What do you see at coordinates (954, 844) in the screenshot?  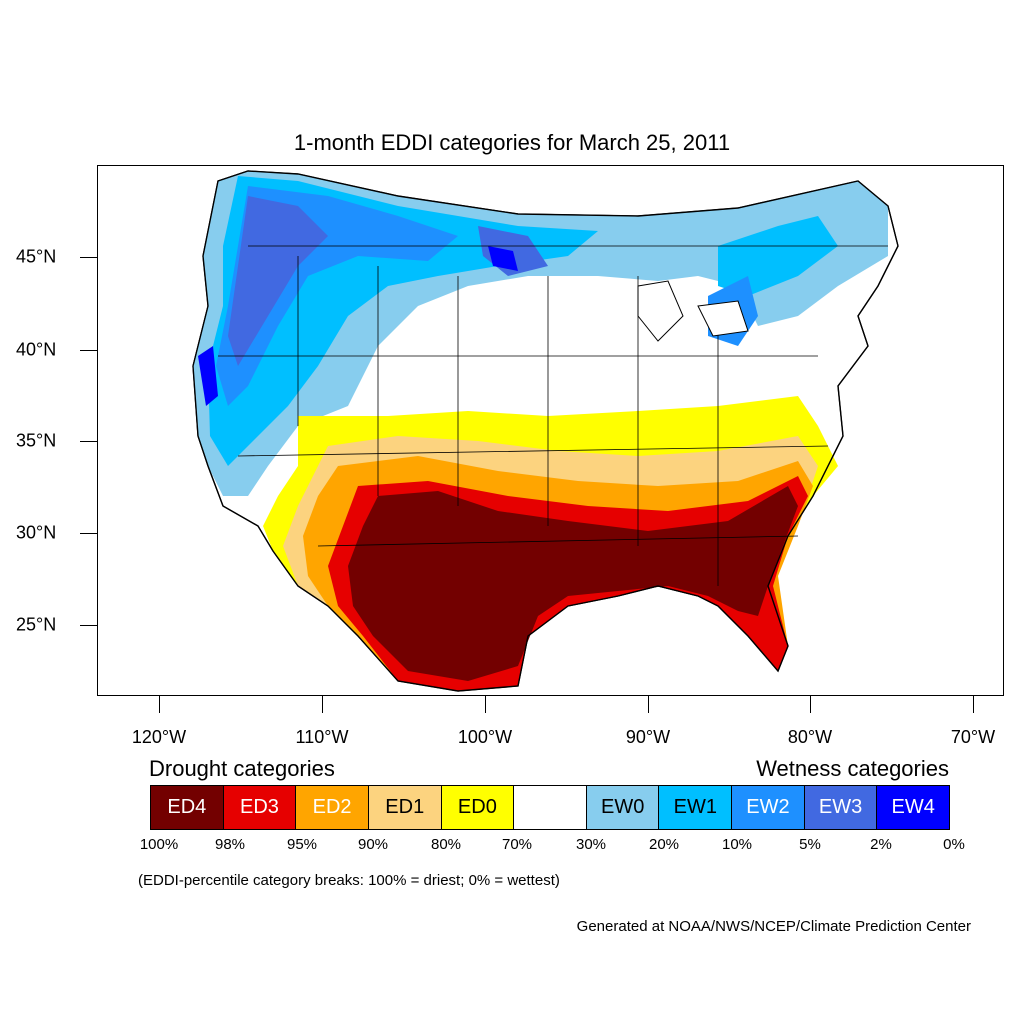 I see `category-break-label: 0%` at bounding box center [954, 844].